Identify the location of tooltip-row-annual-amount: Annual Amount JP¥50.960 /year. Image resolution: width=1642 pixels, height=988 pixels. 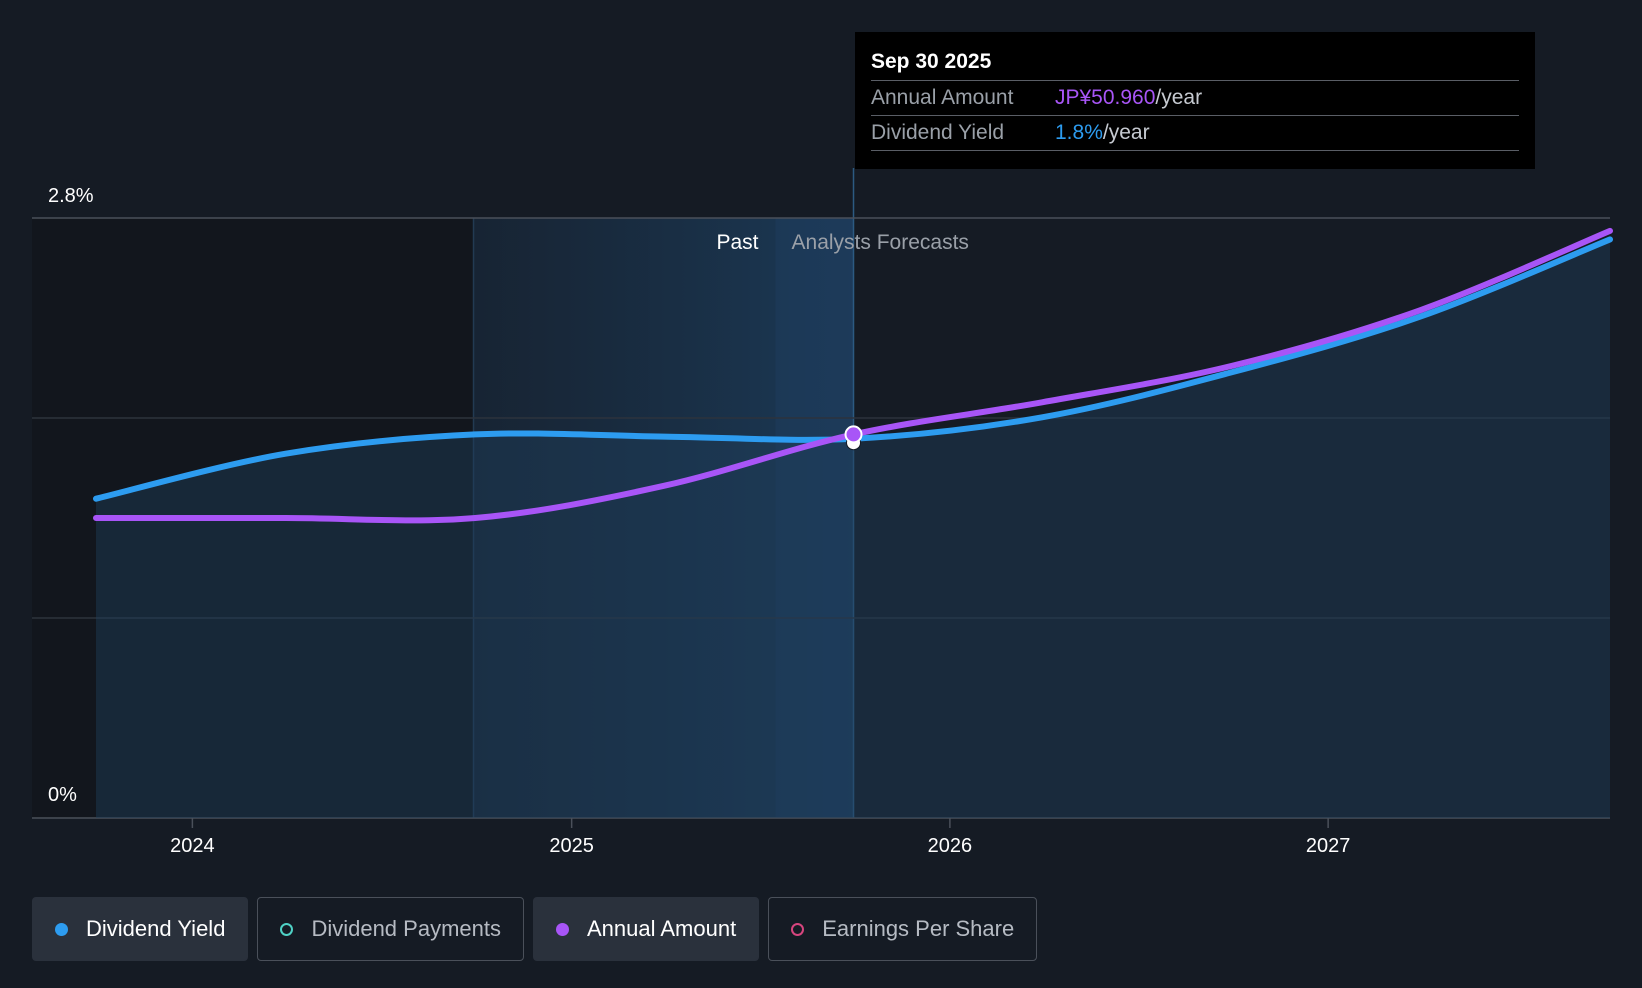
(1195, 97).